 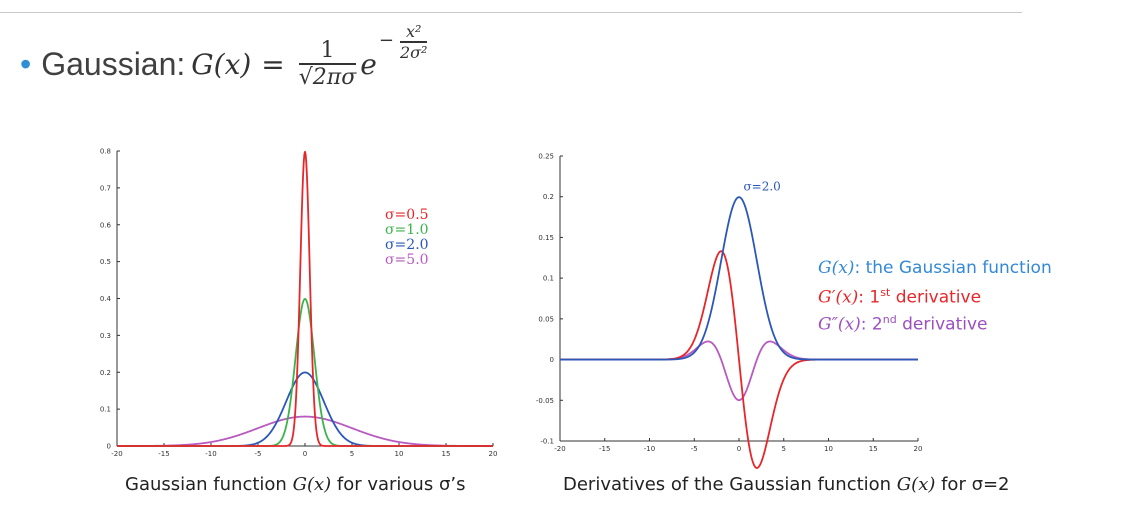 I want to click on formula-equals: =, so click(x=273, y=64).